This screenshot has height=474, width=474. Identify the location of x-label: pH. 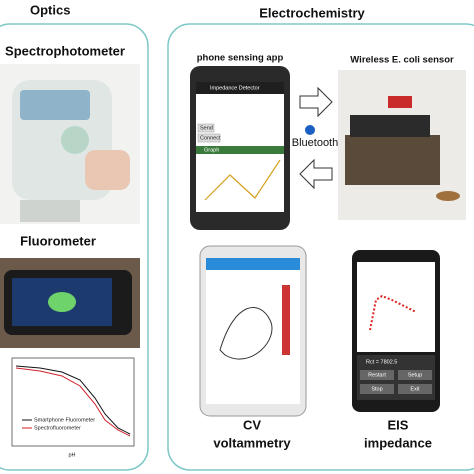
(71, 455).